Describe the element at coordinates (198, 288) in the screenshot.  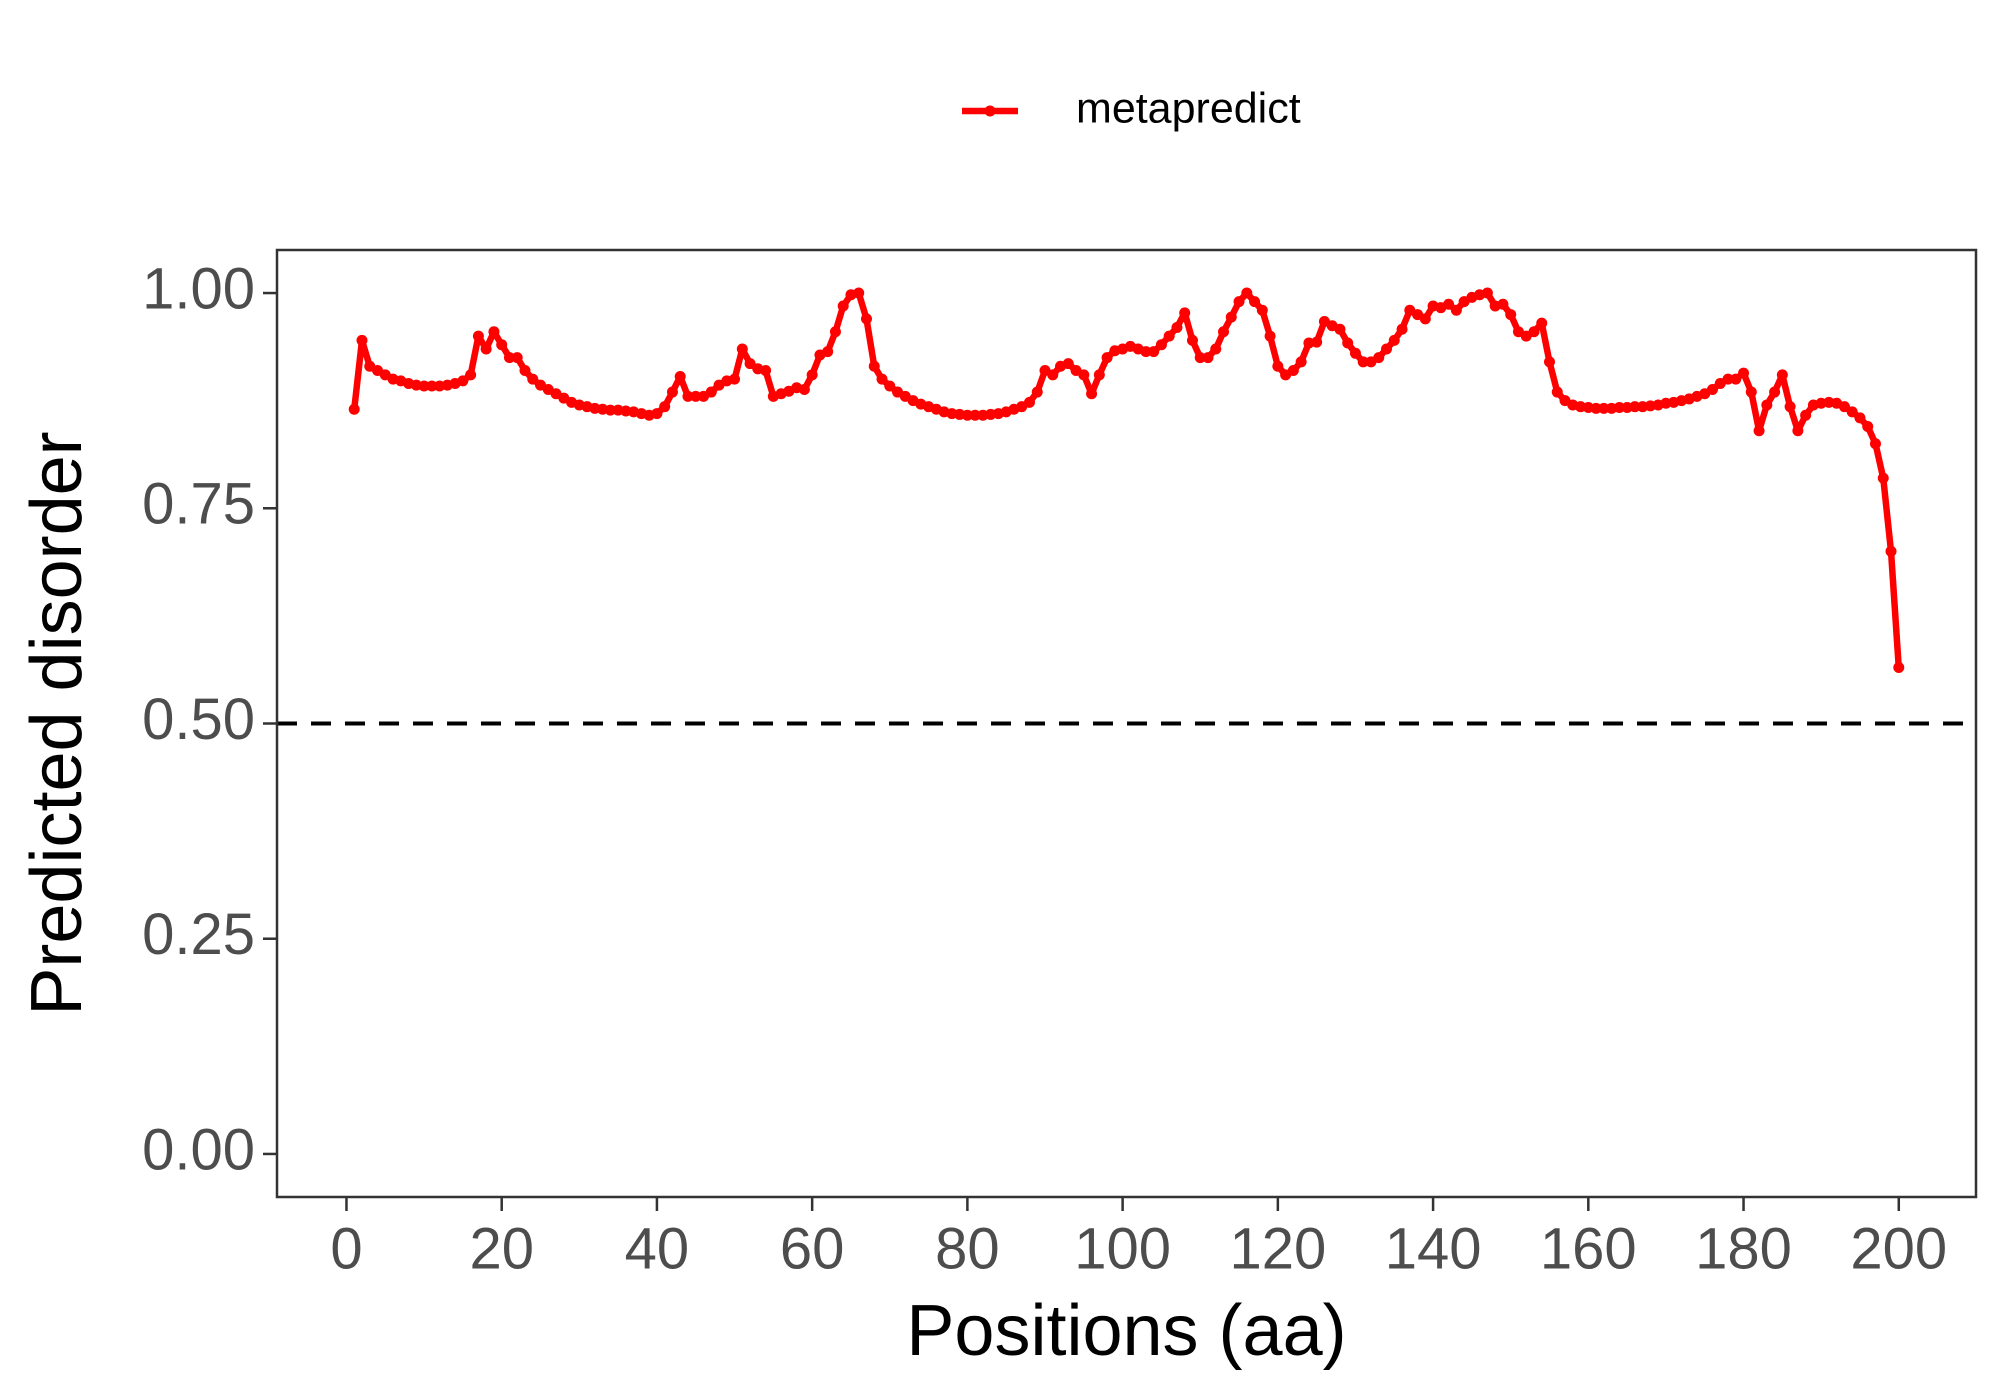
I see `y-tick-label: 1.00` at that location.